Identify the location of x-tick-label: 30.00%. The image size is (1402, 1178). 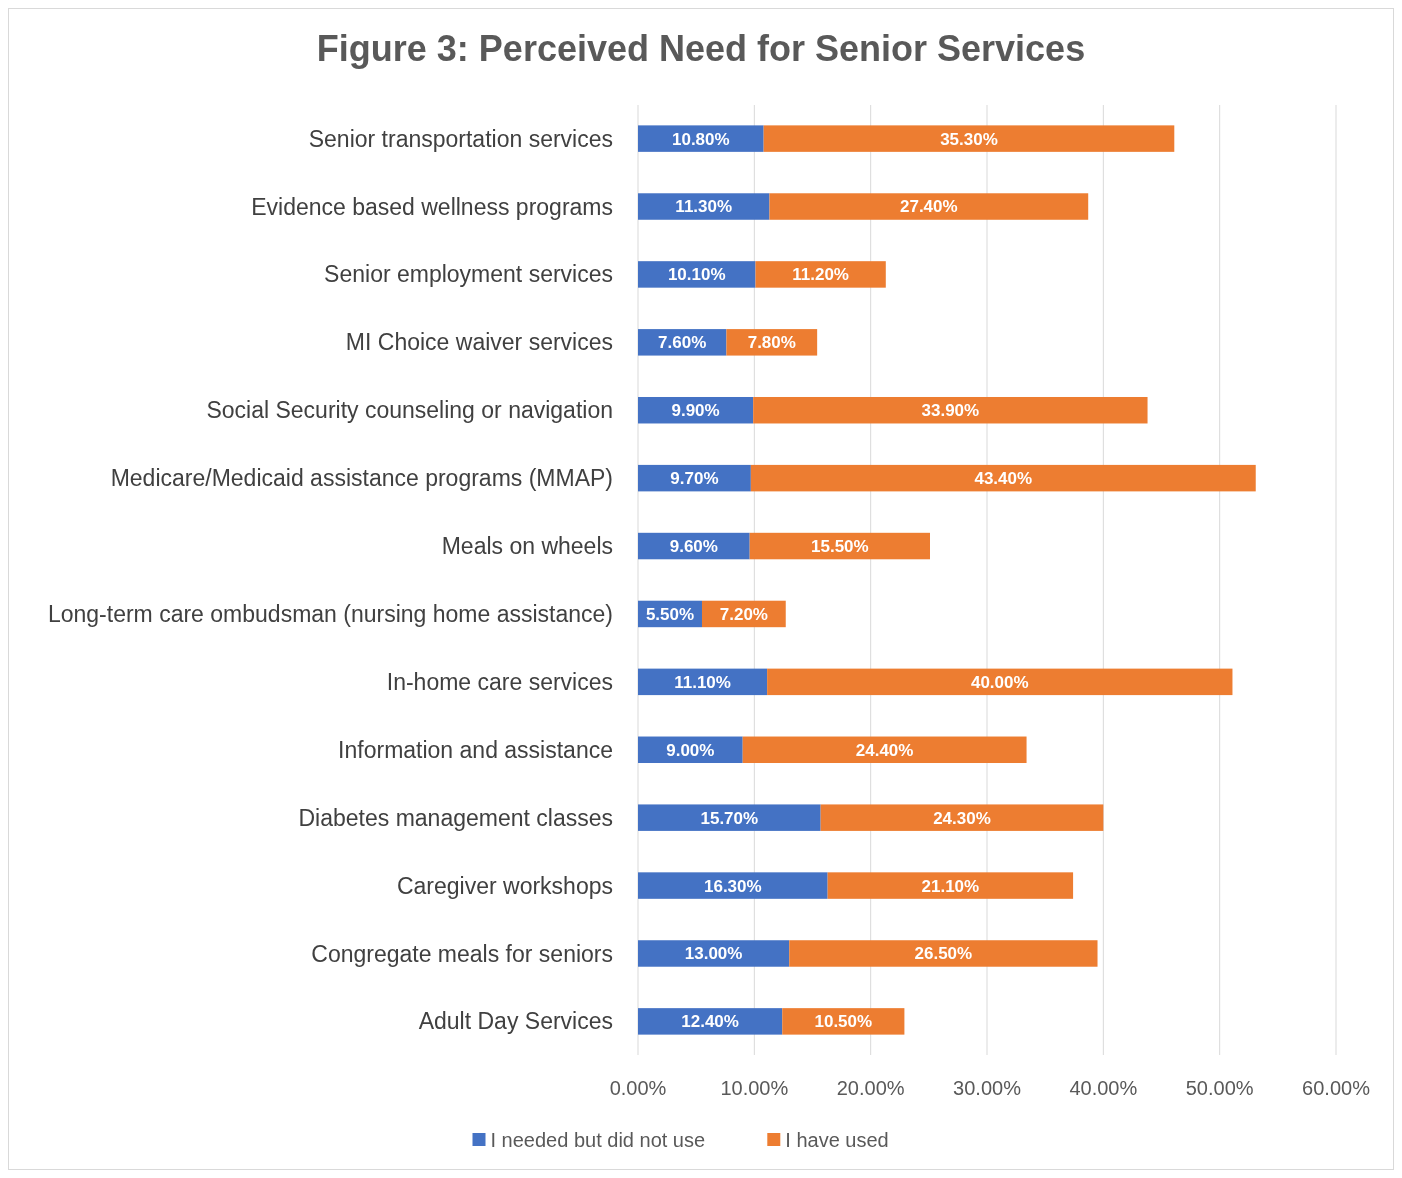
(987, 1088).